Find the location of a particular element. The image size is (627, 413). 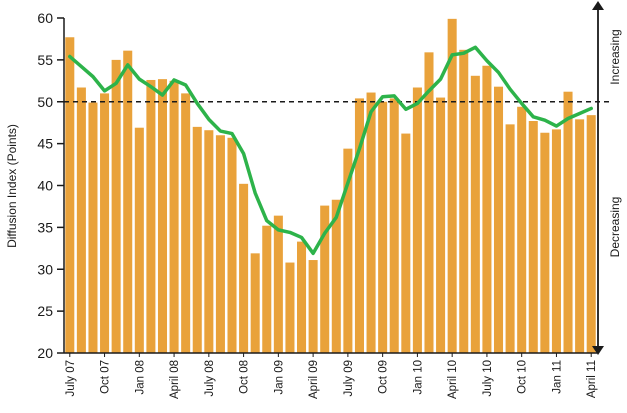

y-tick-label: 30 is located at coordinates (45, 269).